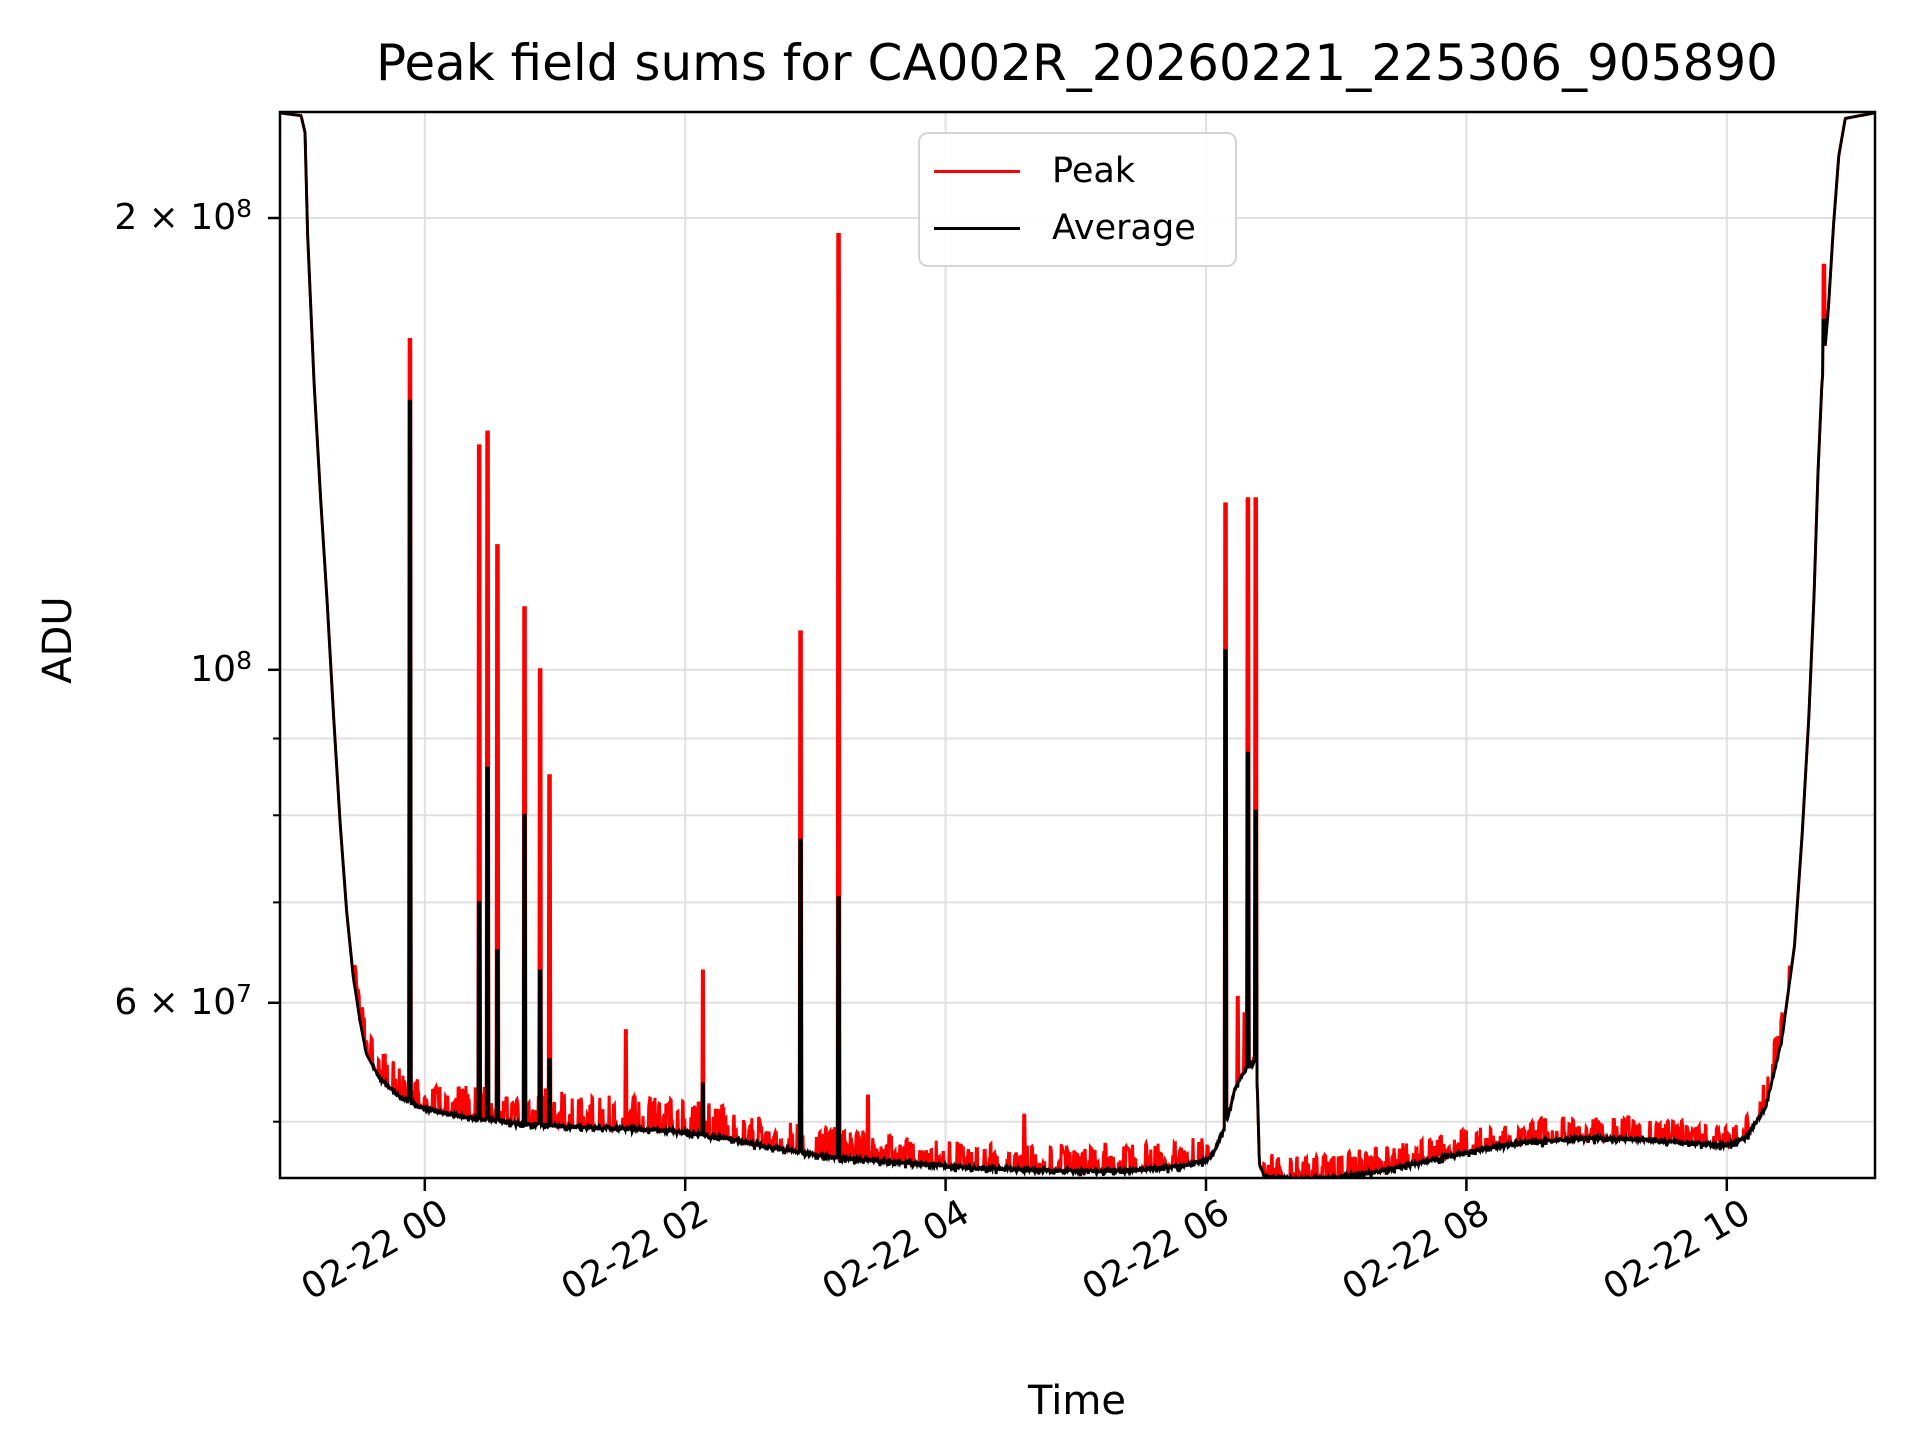 The height and width of the screenshot is (1440, 1920). I want to click on y-tick-label-2e8: 2 × 108, so click(183, 216).